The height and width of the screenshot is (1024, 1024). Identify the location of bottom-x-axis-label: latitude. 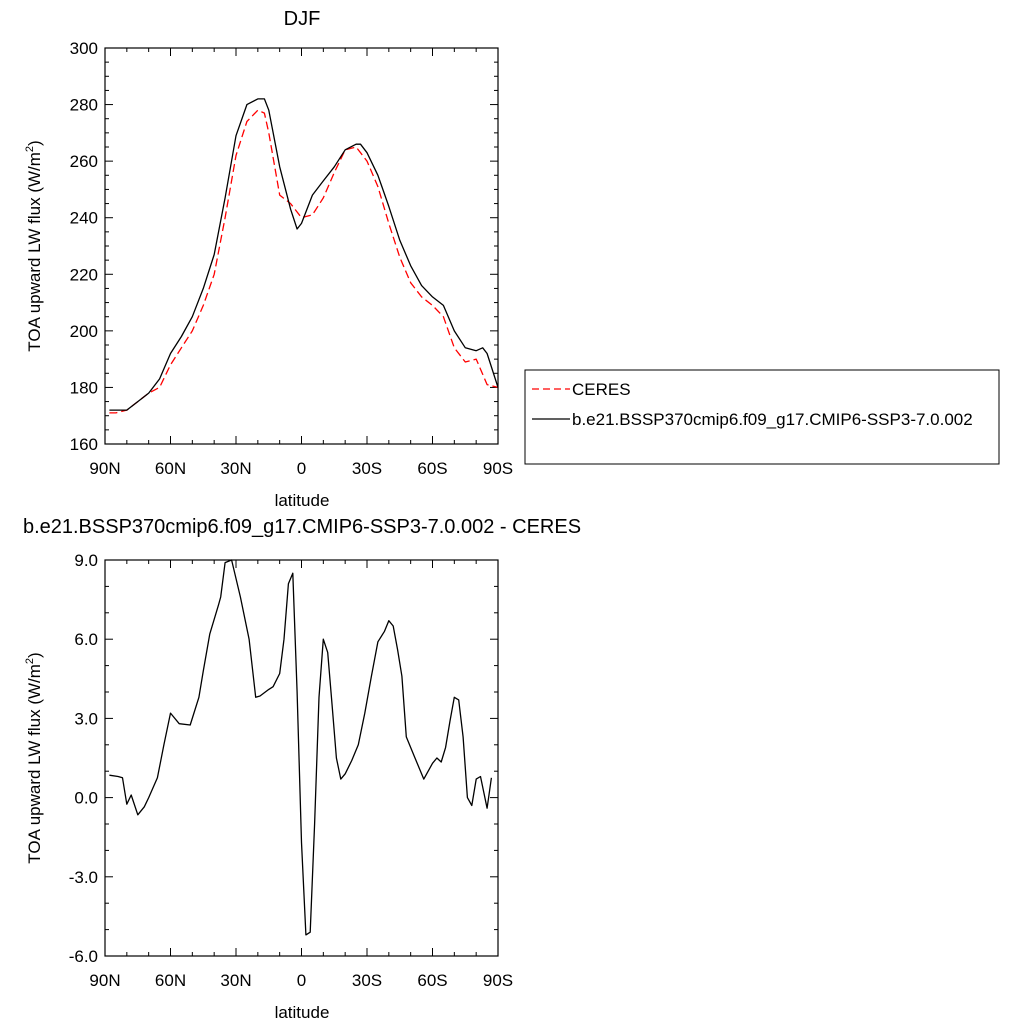
(302, 1012).